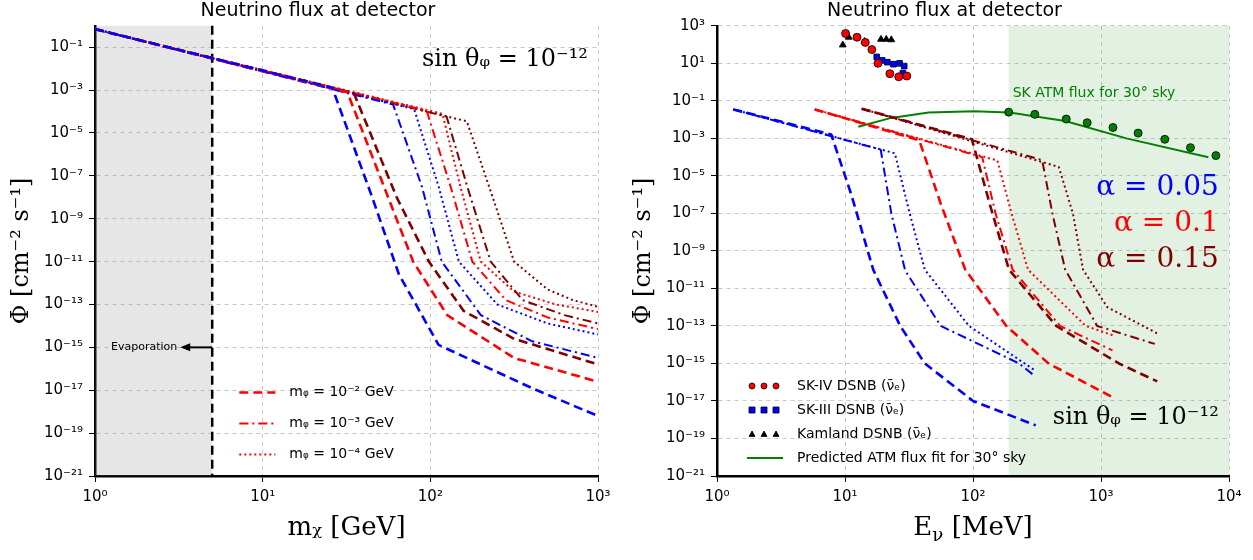 The height and width of the screenshot is (560, 1253). Describe the element at coordinates (1094, 91) in the screenshot. I see `band-label: SK ATM flux for 30° sky` at that location.